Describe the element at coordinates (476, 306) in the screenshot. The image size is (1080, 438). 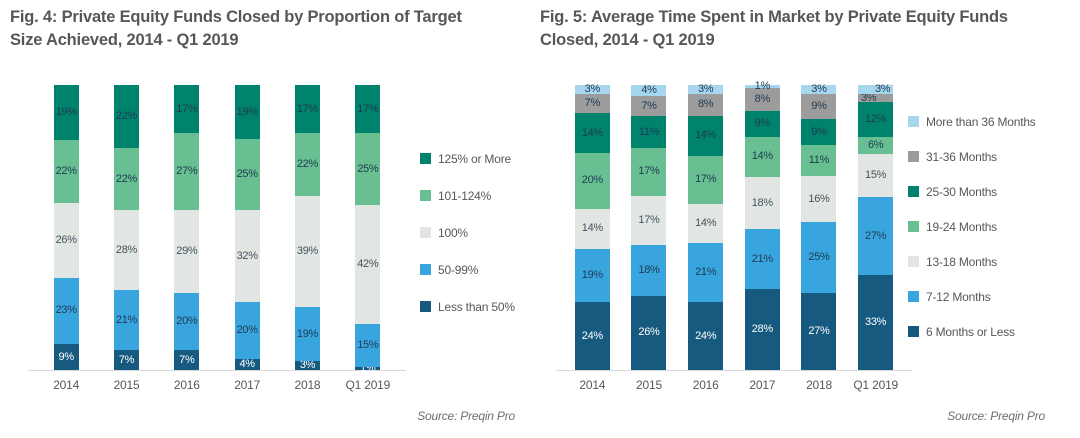
I see `legend-label: Less than 50%` at that location.